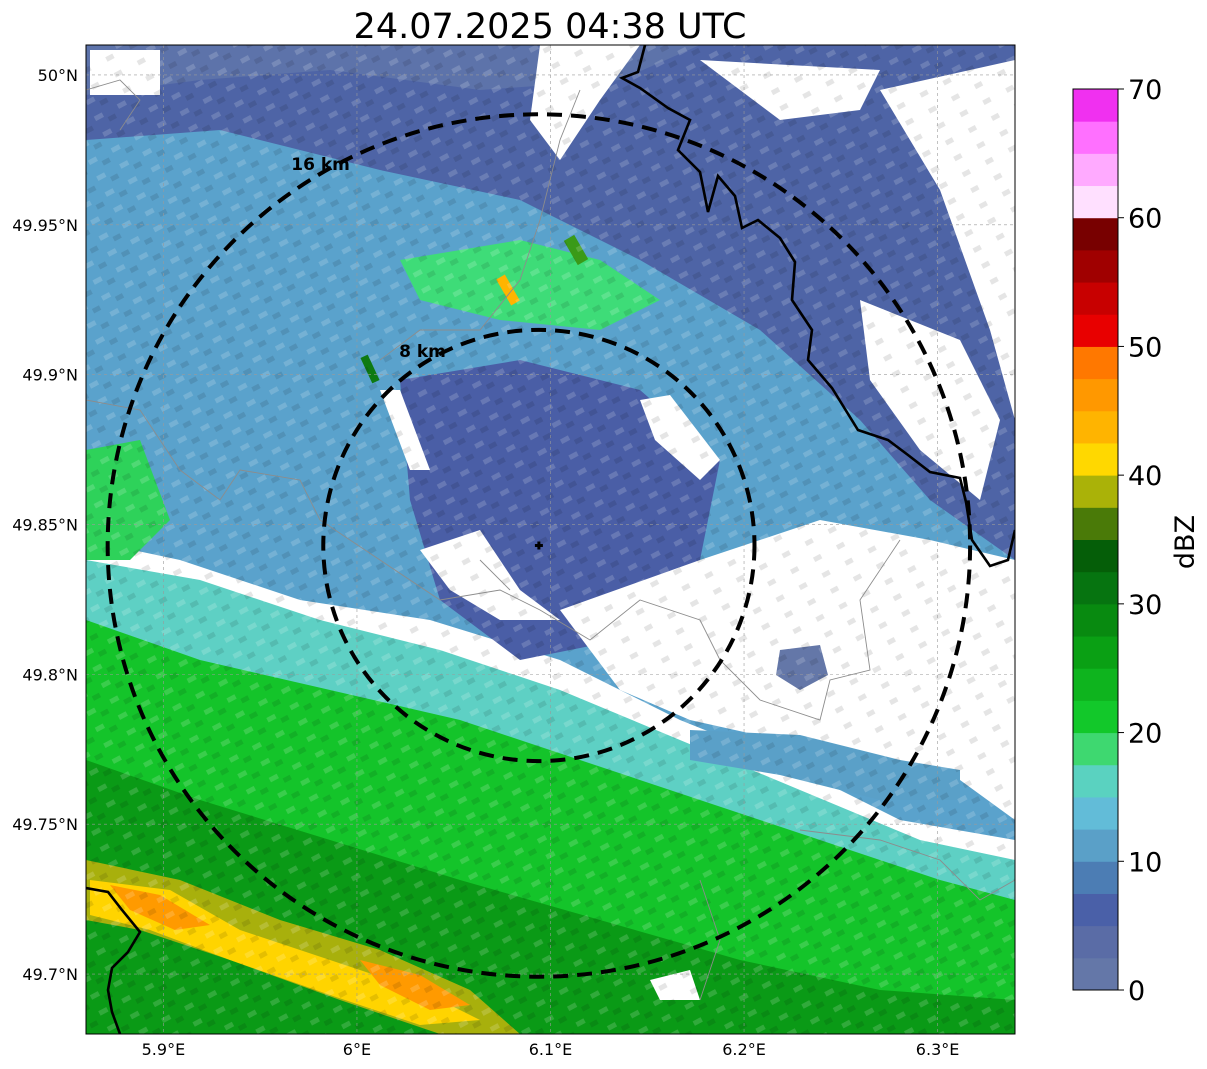  I want to click on colorbar-tick-label: 60, so click(1145, 219).